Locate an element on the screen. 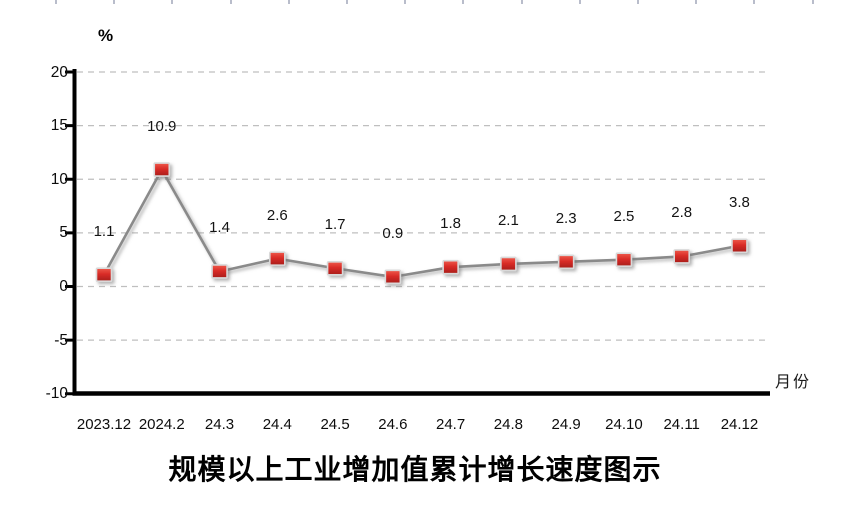 The width and height of the screenshot is (841, 508). data-label: 10.9 is located at coordinates (162, 126).